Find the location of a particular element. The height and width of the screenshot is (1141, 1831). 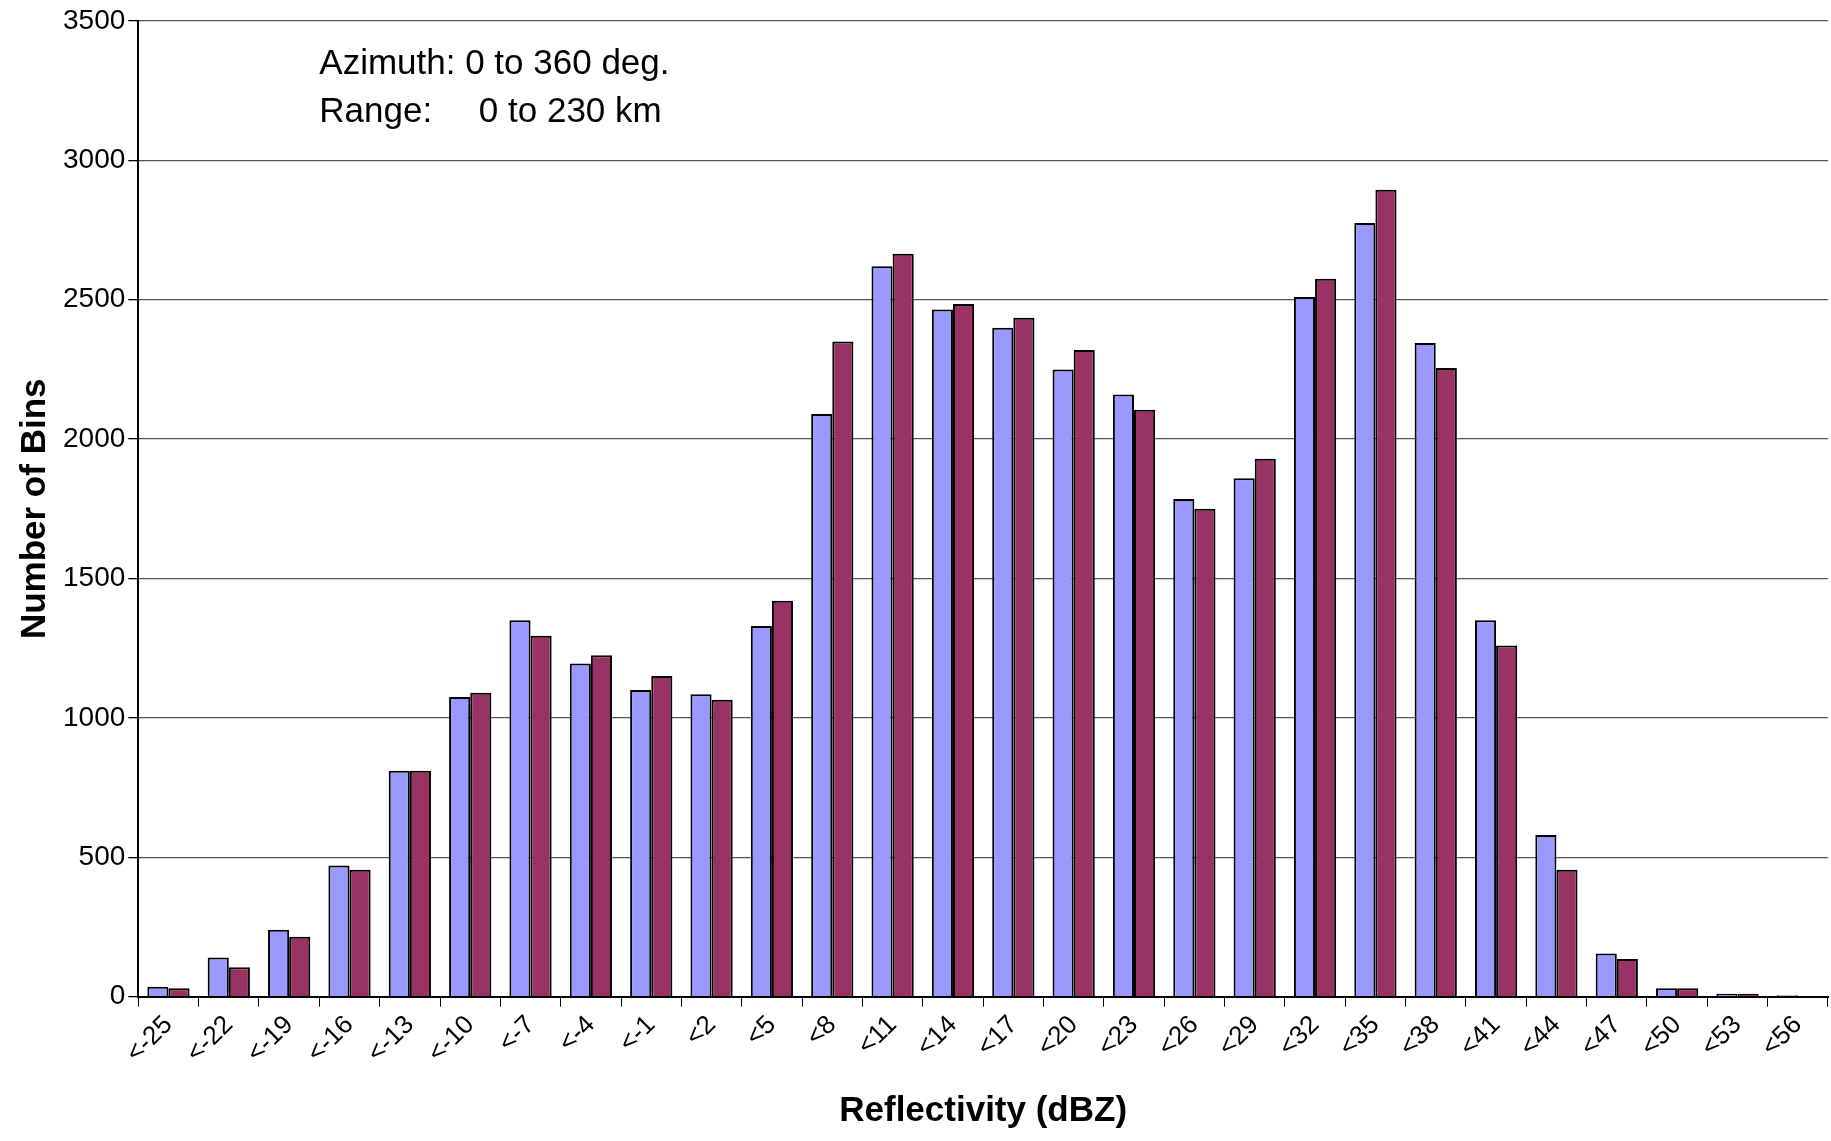

annotation: Azimuth: 0 to 360 deg. is located at coordinates (494, 61).